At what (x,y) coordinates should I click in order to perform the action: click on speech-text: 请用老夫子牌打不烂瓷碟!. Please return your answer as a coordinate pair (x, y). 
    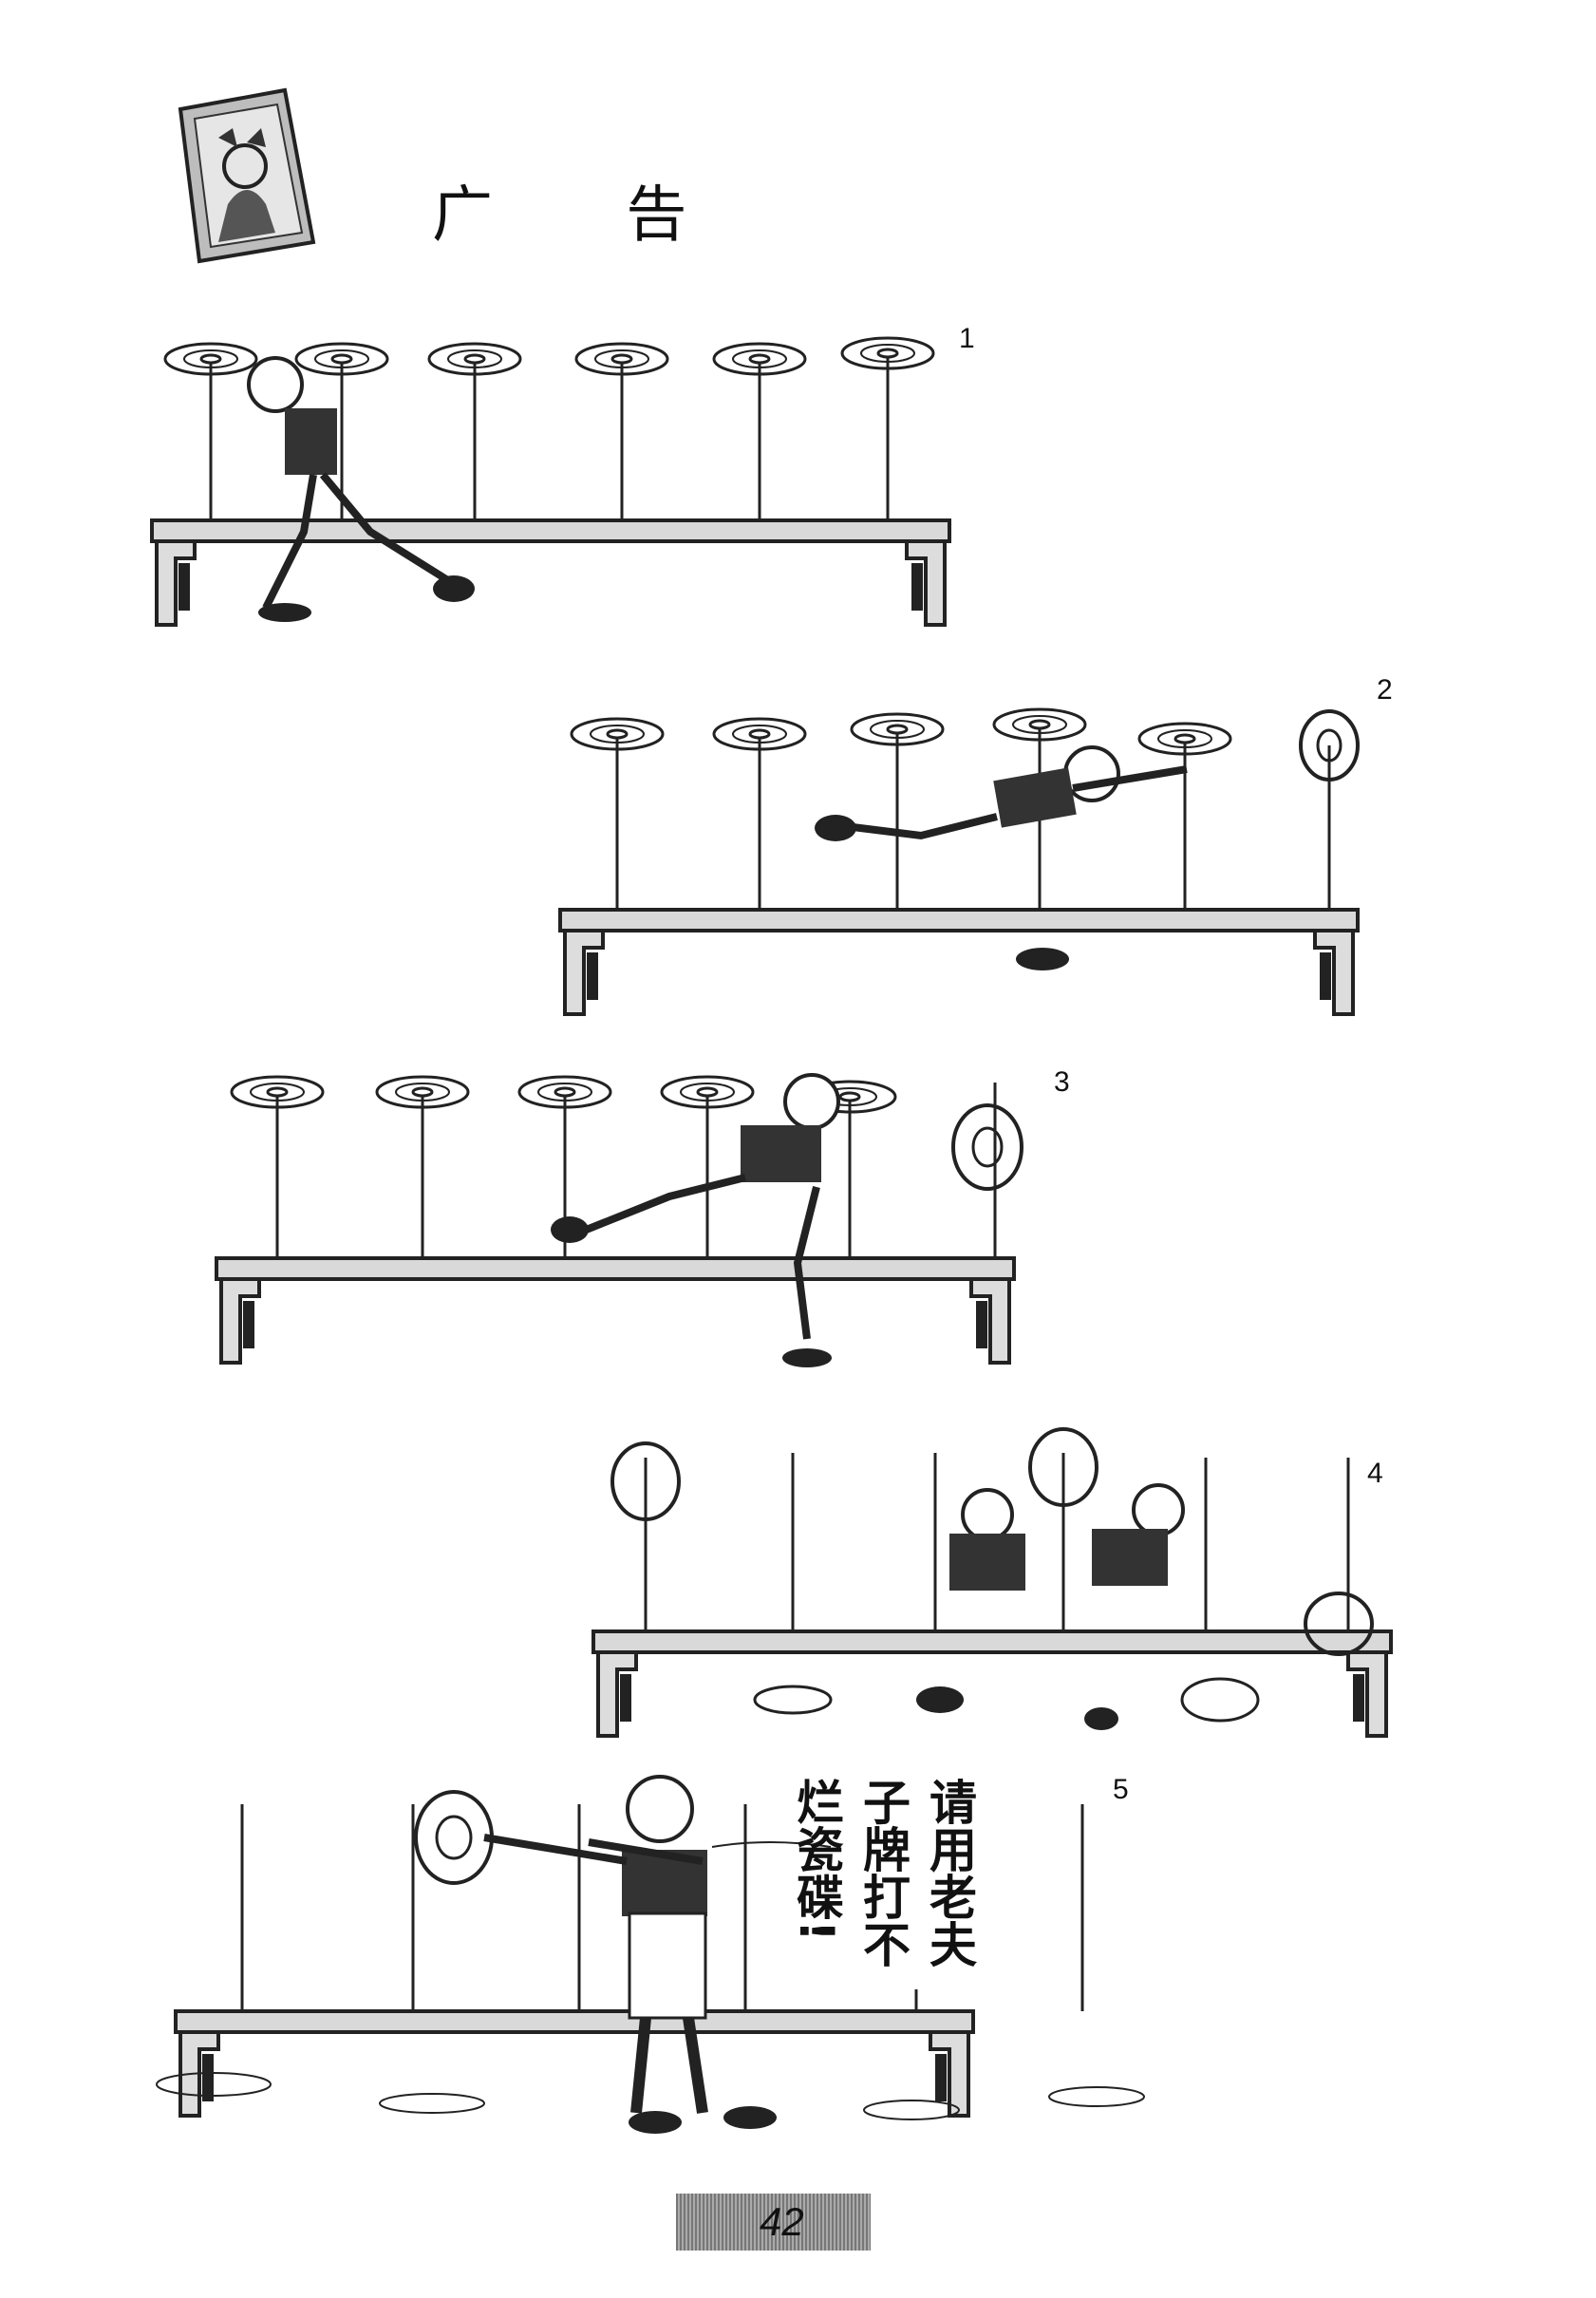
    Looking at the image, I should click on (883, 1873).